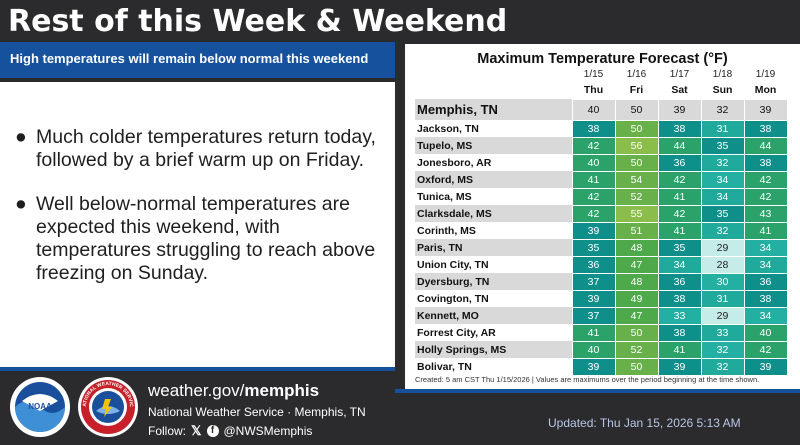 This screenshot has height=445, width=800. Describe the element at coordinates (212, 431) in the screenshot. I see `facebook-icon: f` at that location.